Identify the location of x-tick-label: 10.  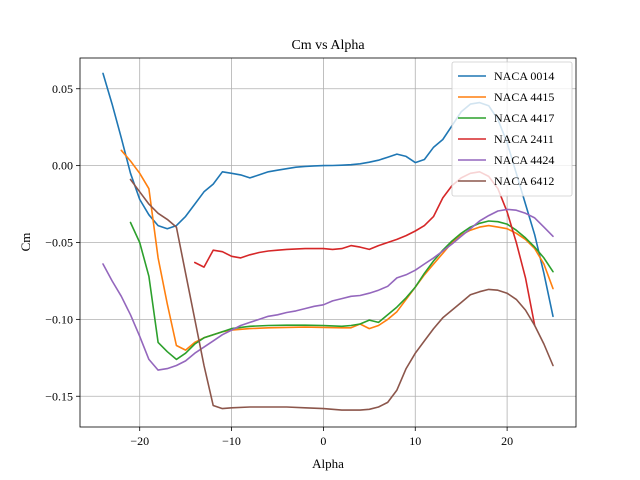
(415, 441).